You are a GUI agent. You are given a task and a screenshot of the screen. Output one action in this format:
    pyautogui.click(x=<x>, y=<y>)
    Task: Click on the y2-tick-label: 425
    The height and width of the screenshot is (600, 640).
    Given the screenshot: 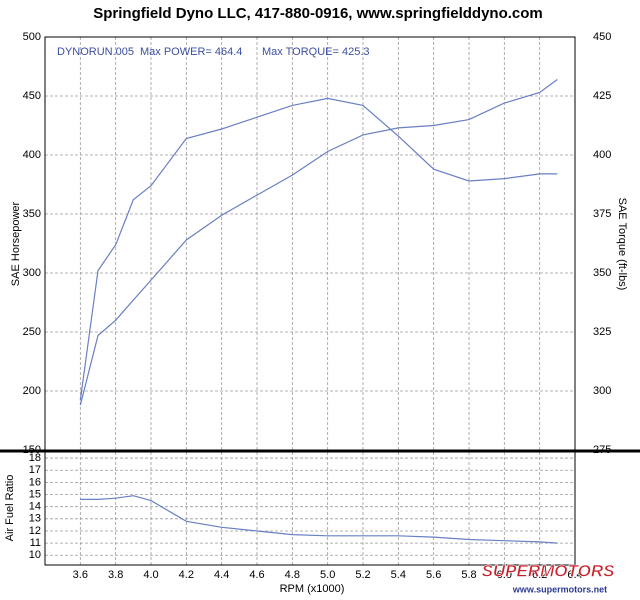 What is the action you would take?
    pyautogui.click(x=602, y=96)
    